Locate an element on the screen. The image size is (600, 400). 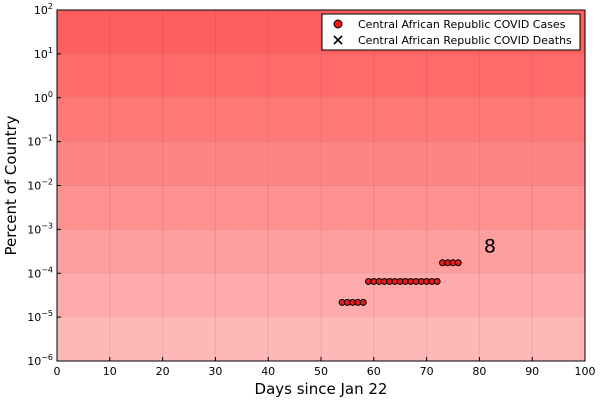
annotations: 8 is located at coordinates (490, 246).